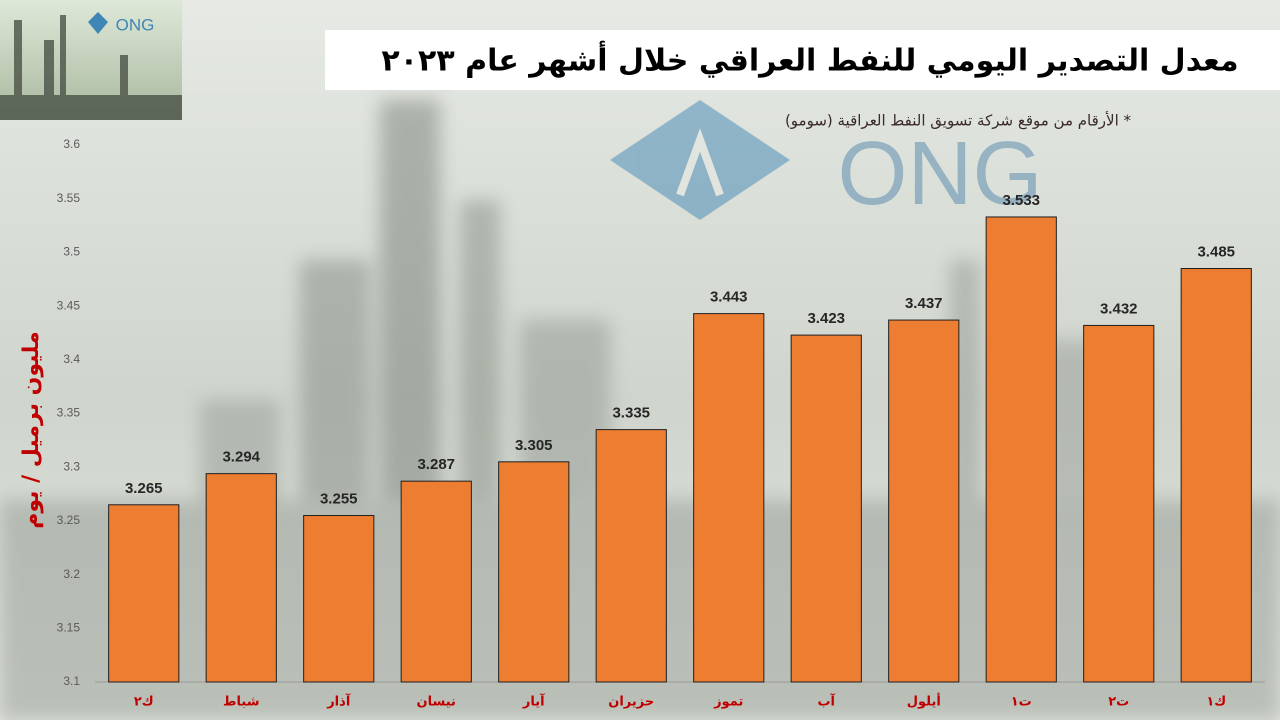 This screenshot has height=720, width=1280. Describe the element at coordinates (98, 23) in the screenshot. I see `logo-mark` at that location.